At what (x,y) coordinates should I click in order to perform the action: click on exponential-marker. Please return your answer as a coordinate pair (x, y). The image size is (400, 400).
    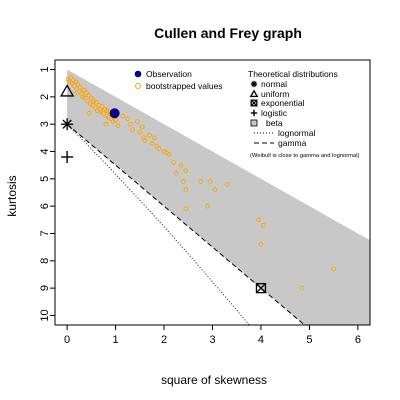
    Looking at the image, I should click on (261, 288).